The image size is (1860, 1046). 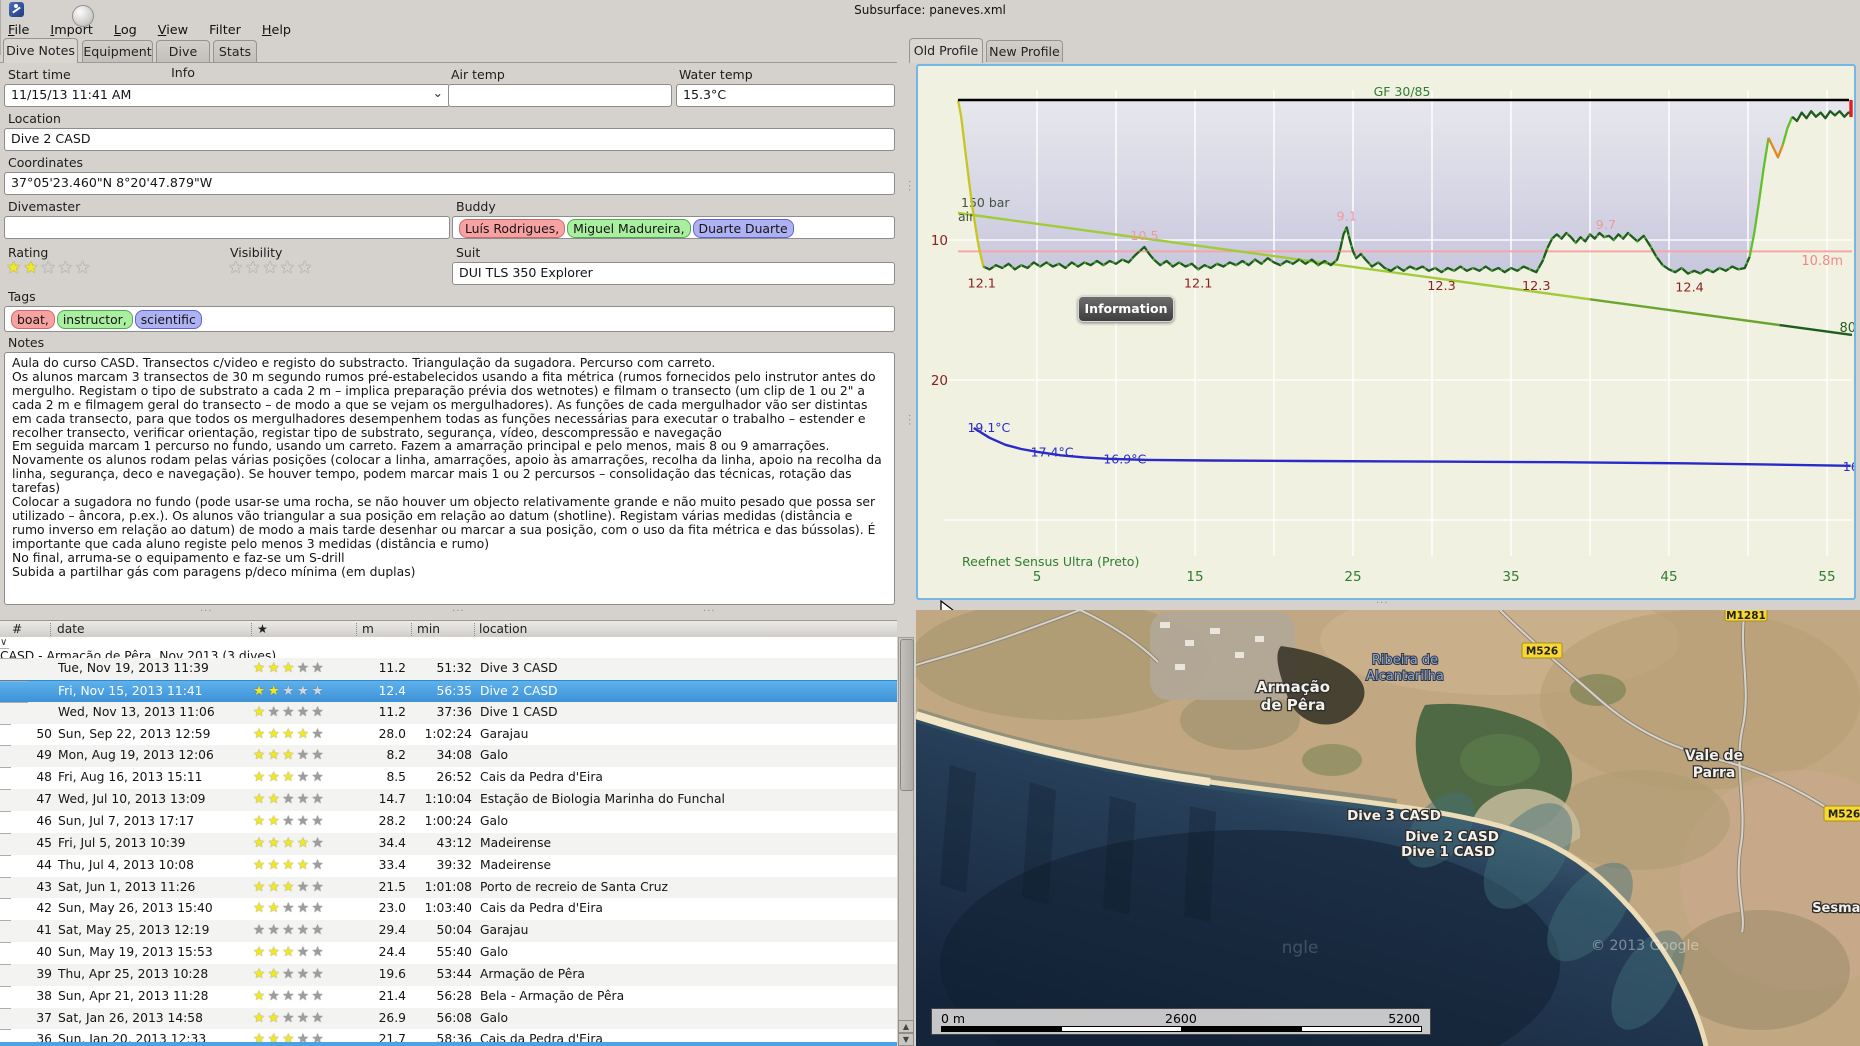 I want to click on dive-duration: 1:01:08, so click(x=448, y=886).